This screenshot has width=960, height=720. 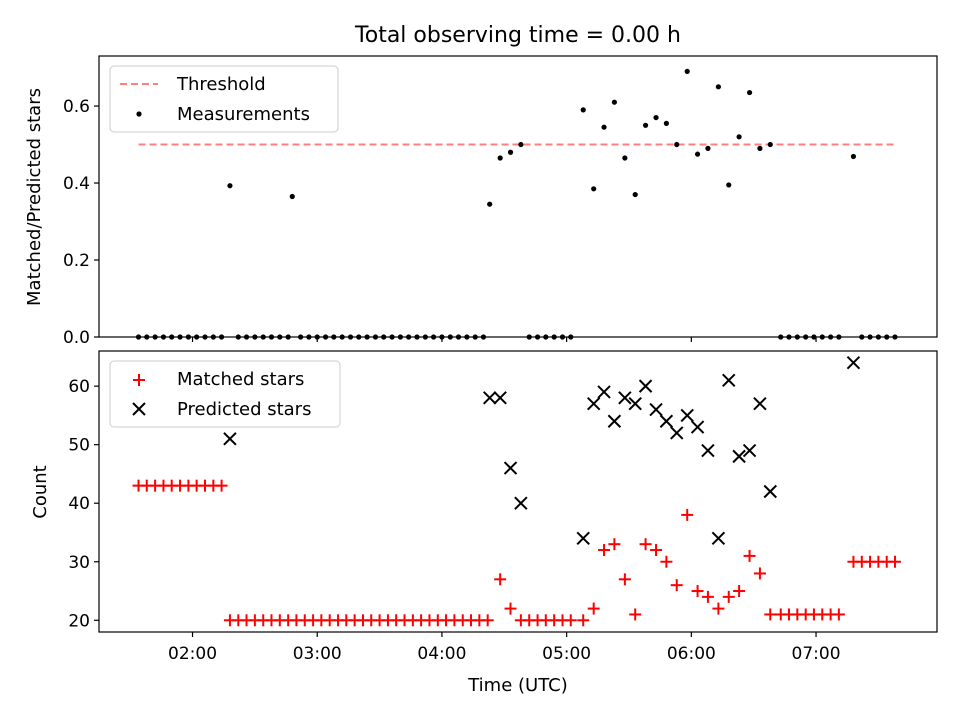 What do you see at coordinates (79, 387) in the screenshot?
I see `y-tick-label: 60` at bounding box center [79, 387].